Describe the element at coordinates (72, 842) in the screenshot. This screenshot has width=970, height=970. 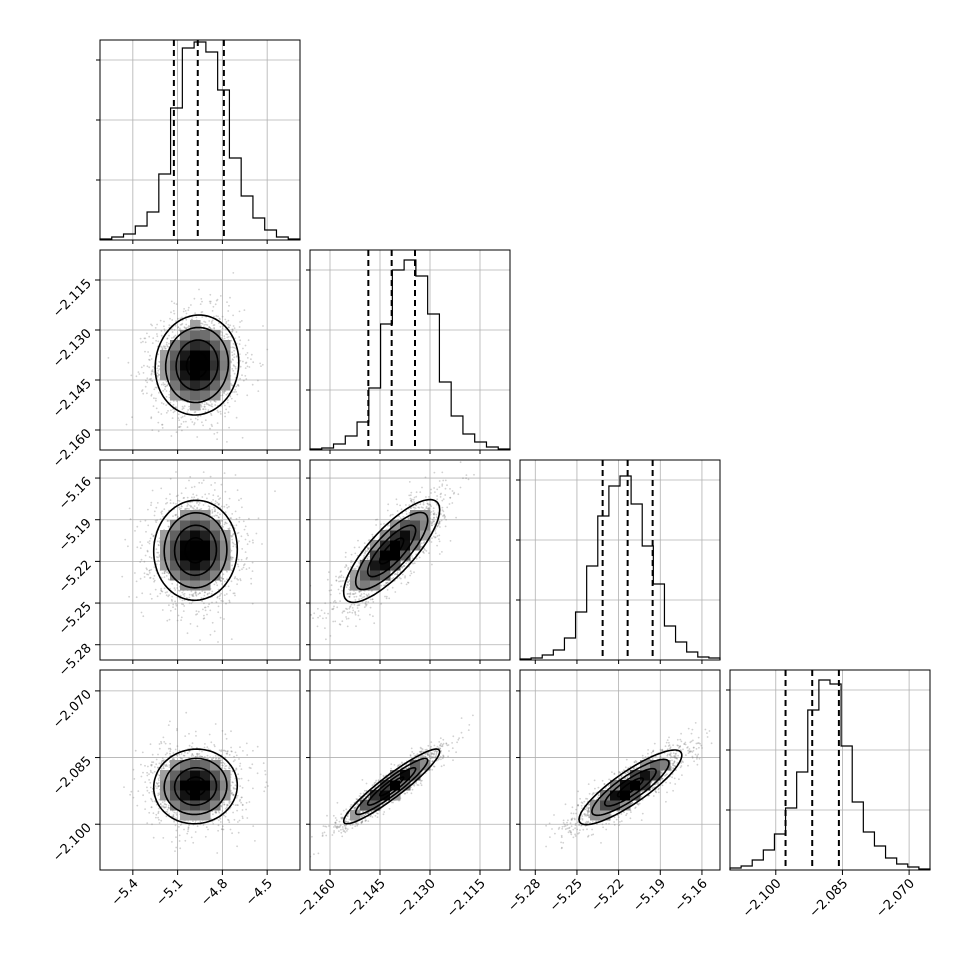
I see `y-tick-label: −2.100` at that location.